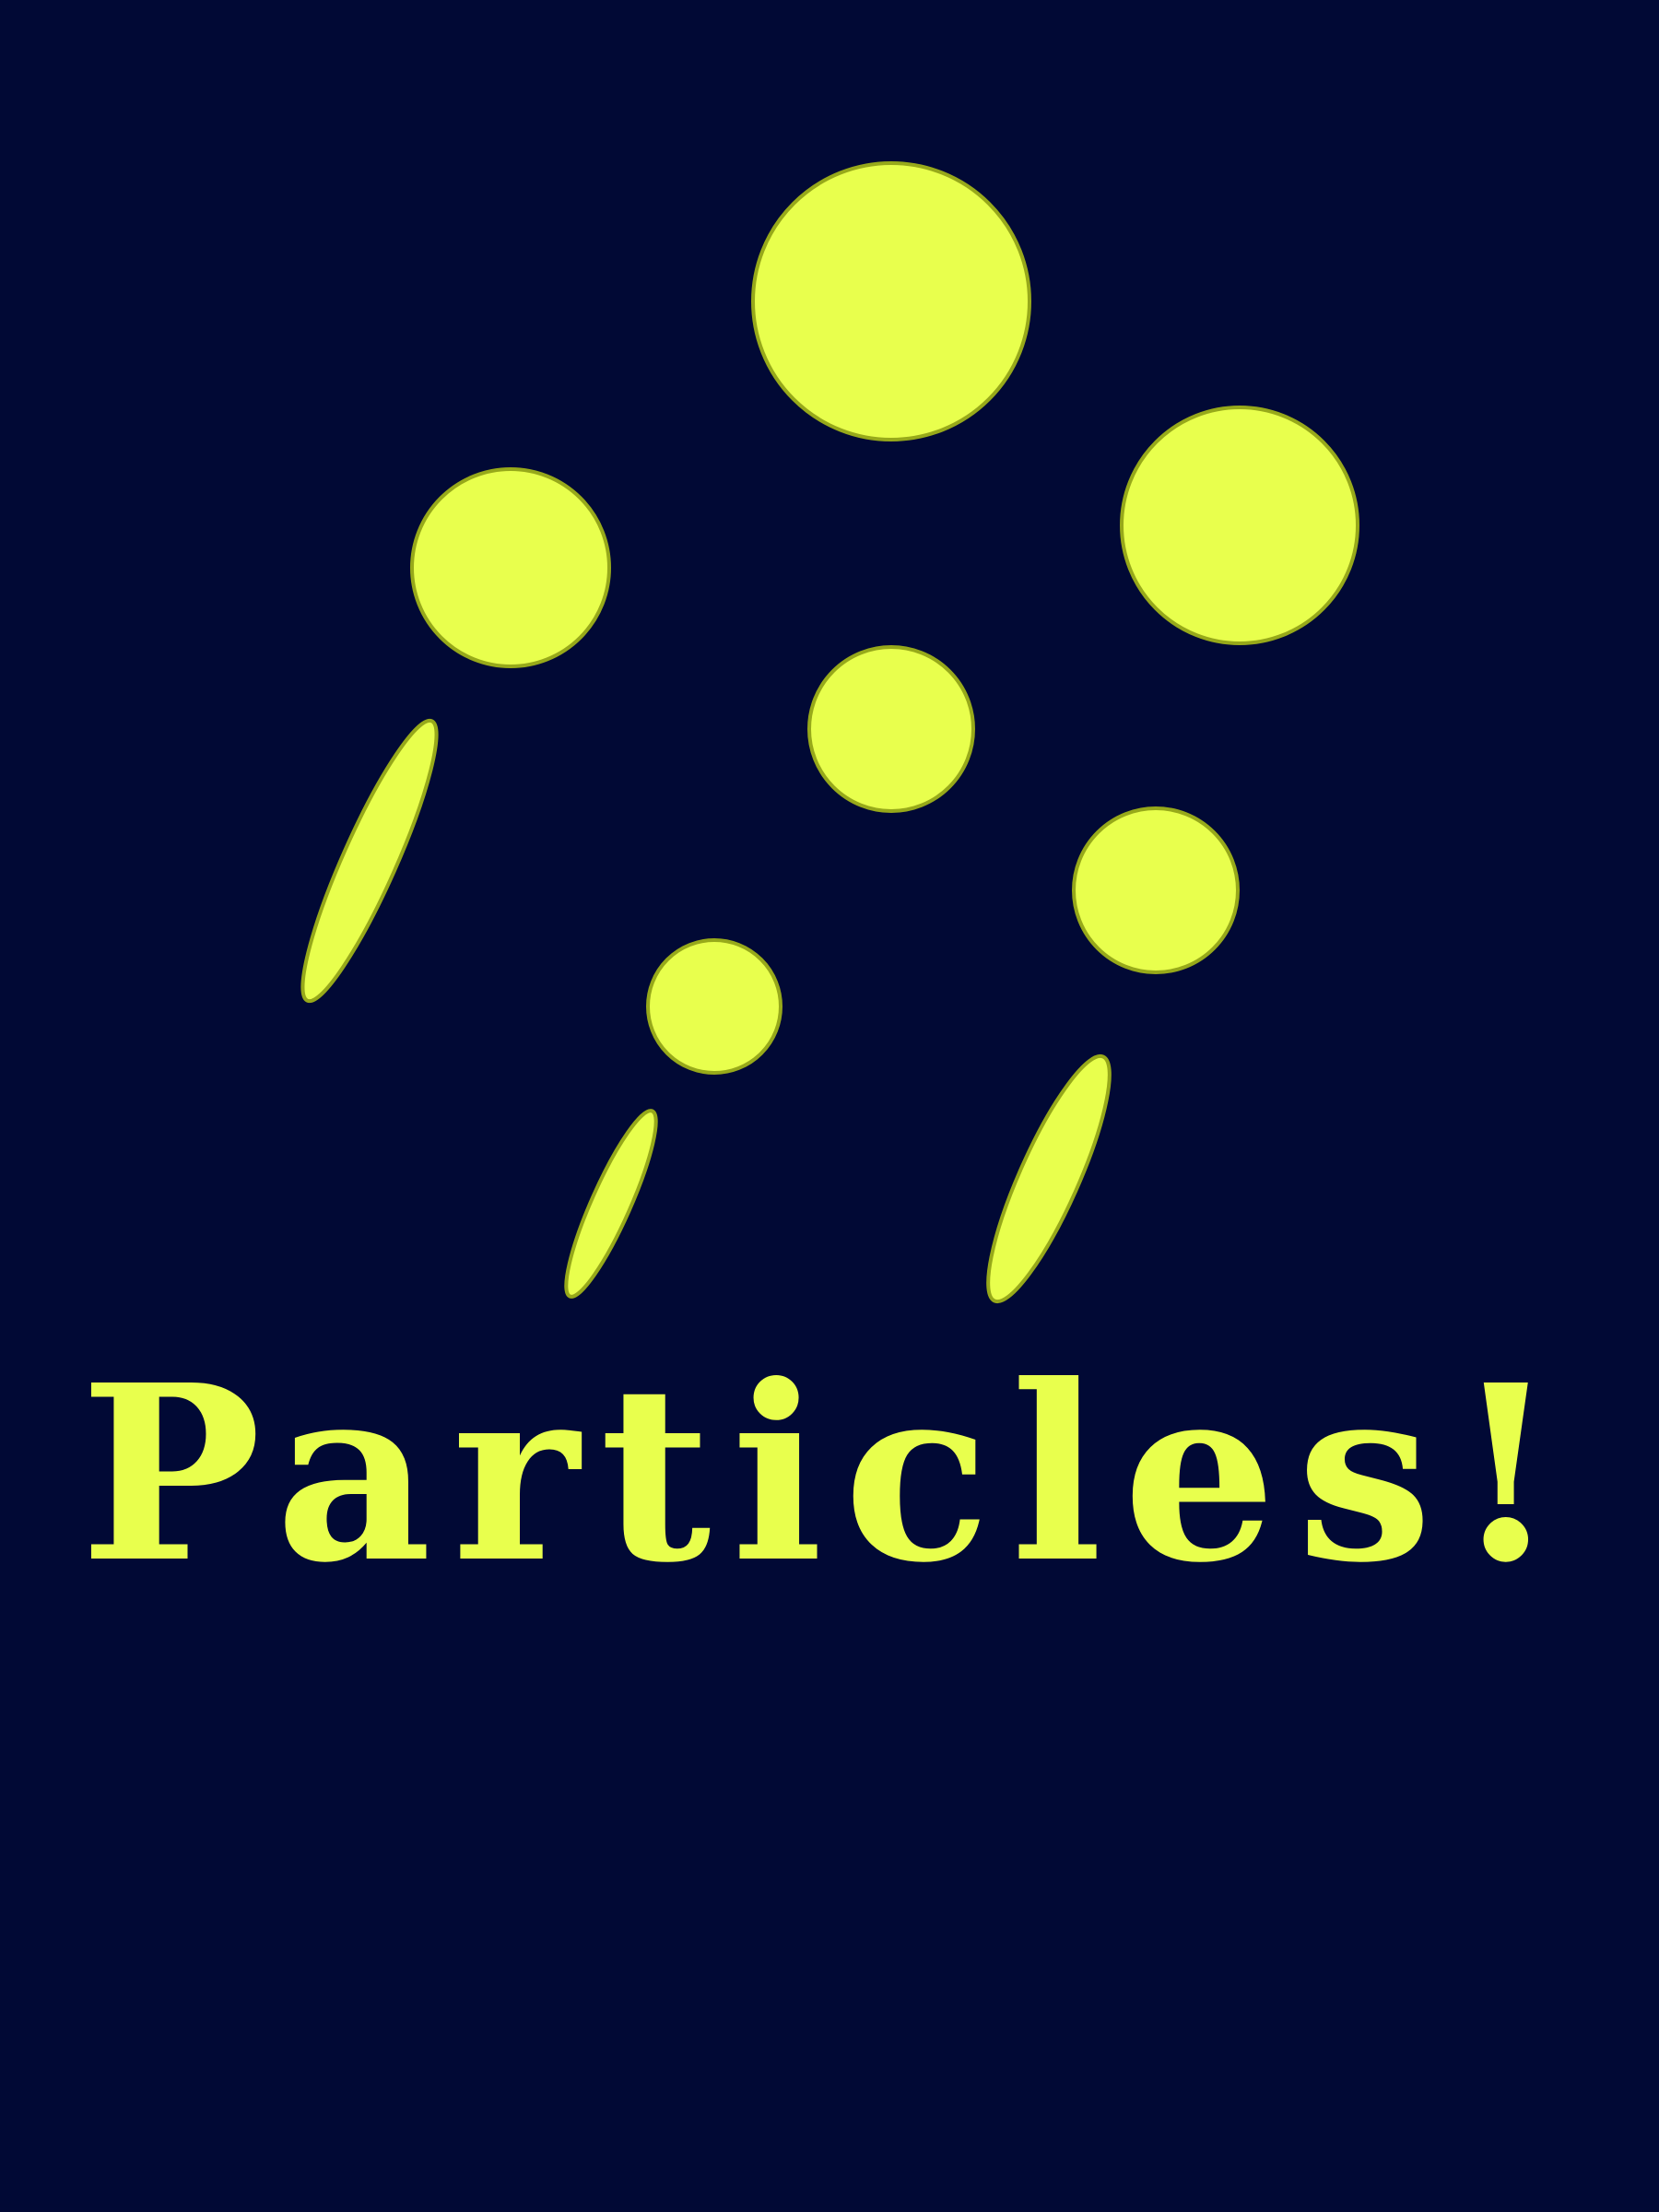  What do you see at coordinates (891, 301) in the screenshot?
I see `particle-large-top` at bounding box center [891, 301].